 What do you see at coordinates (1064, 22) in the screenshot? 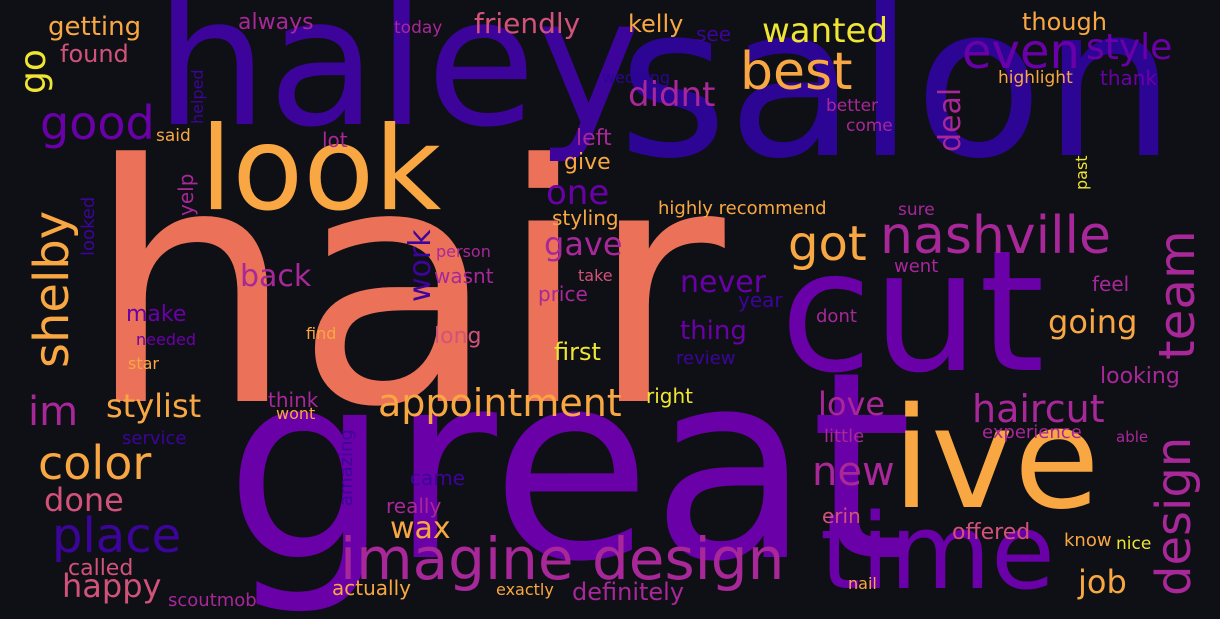
I see `word-though: though` at bounding box center [1064, 22].